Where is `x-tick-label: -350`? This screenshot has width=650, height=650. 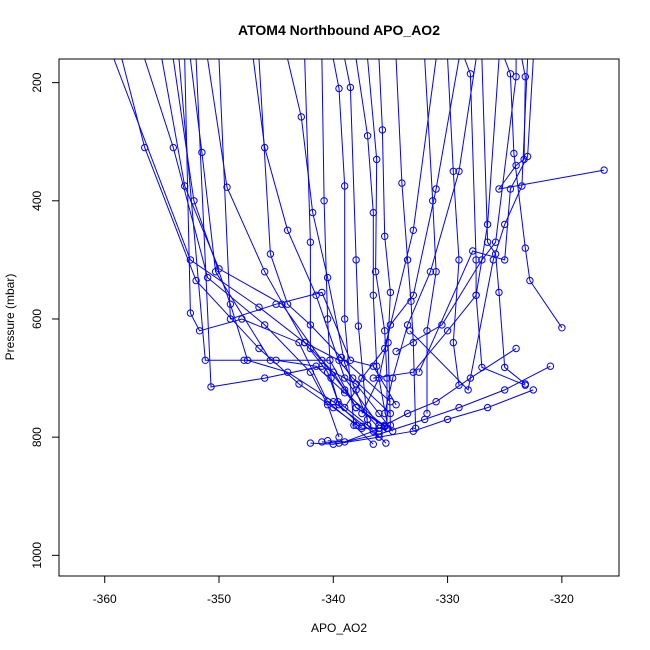
x-tick-label: -350 is located at coordinates (219, 599).